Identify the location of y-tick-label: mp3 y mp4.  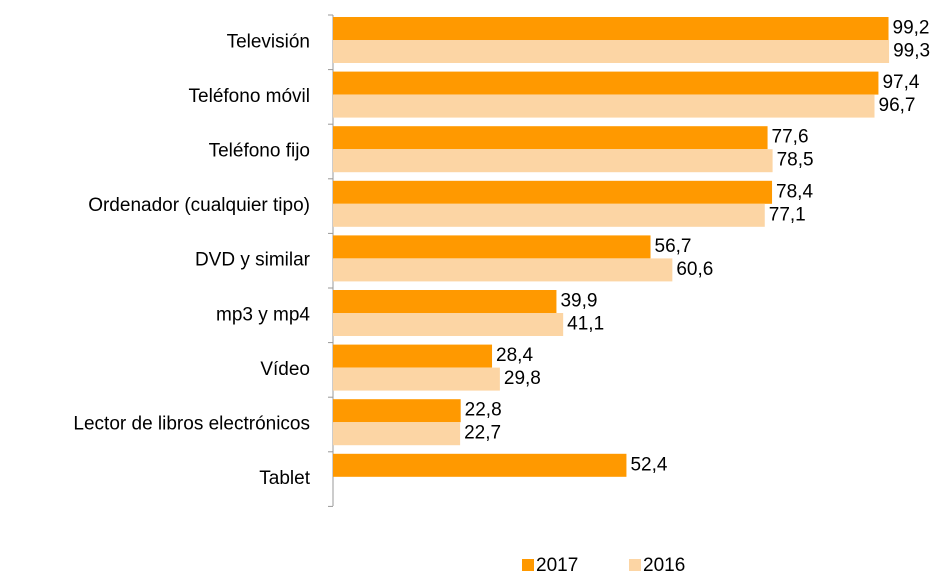
(263, 314).